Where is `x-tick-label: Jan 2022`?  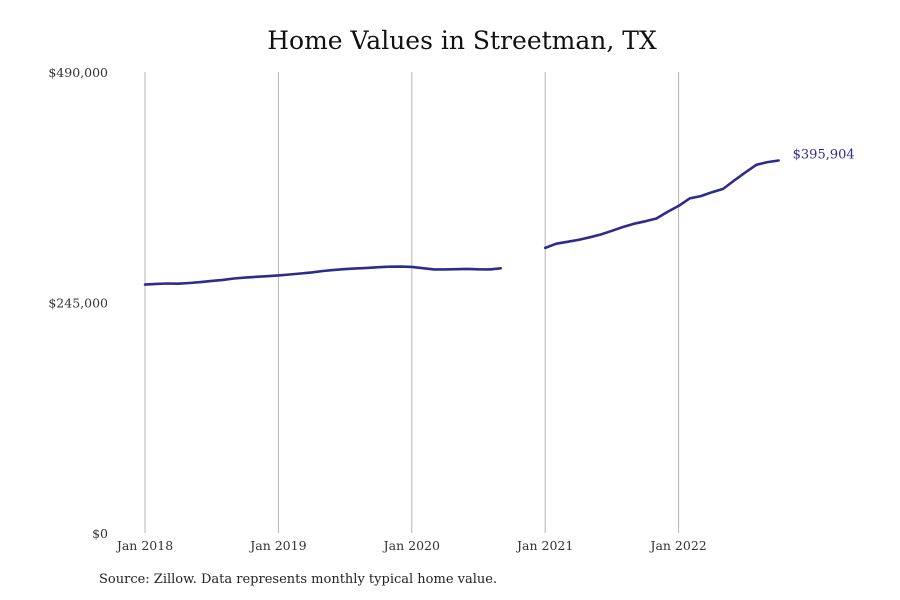
x-tick-label: Jan 2022 is located at coordinates (677, 545).